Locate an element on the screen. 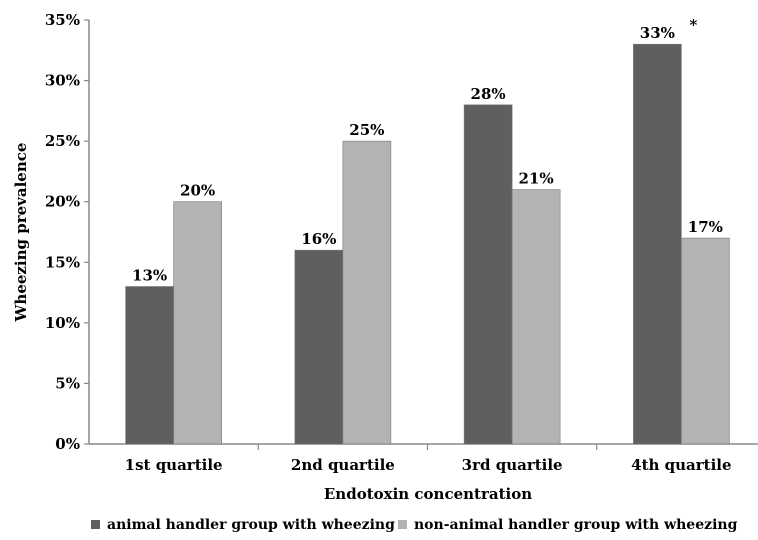  data-label: 21% is located at coordinates (536, 179).